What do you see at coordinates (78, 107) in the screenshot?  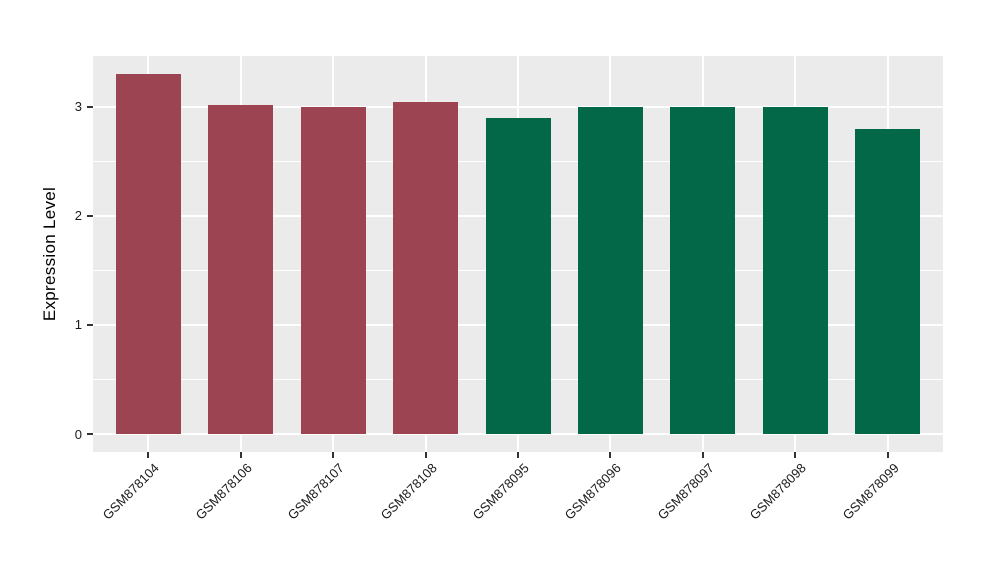 I see `y-tick-label: 3` at bounding box center [78, 107].